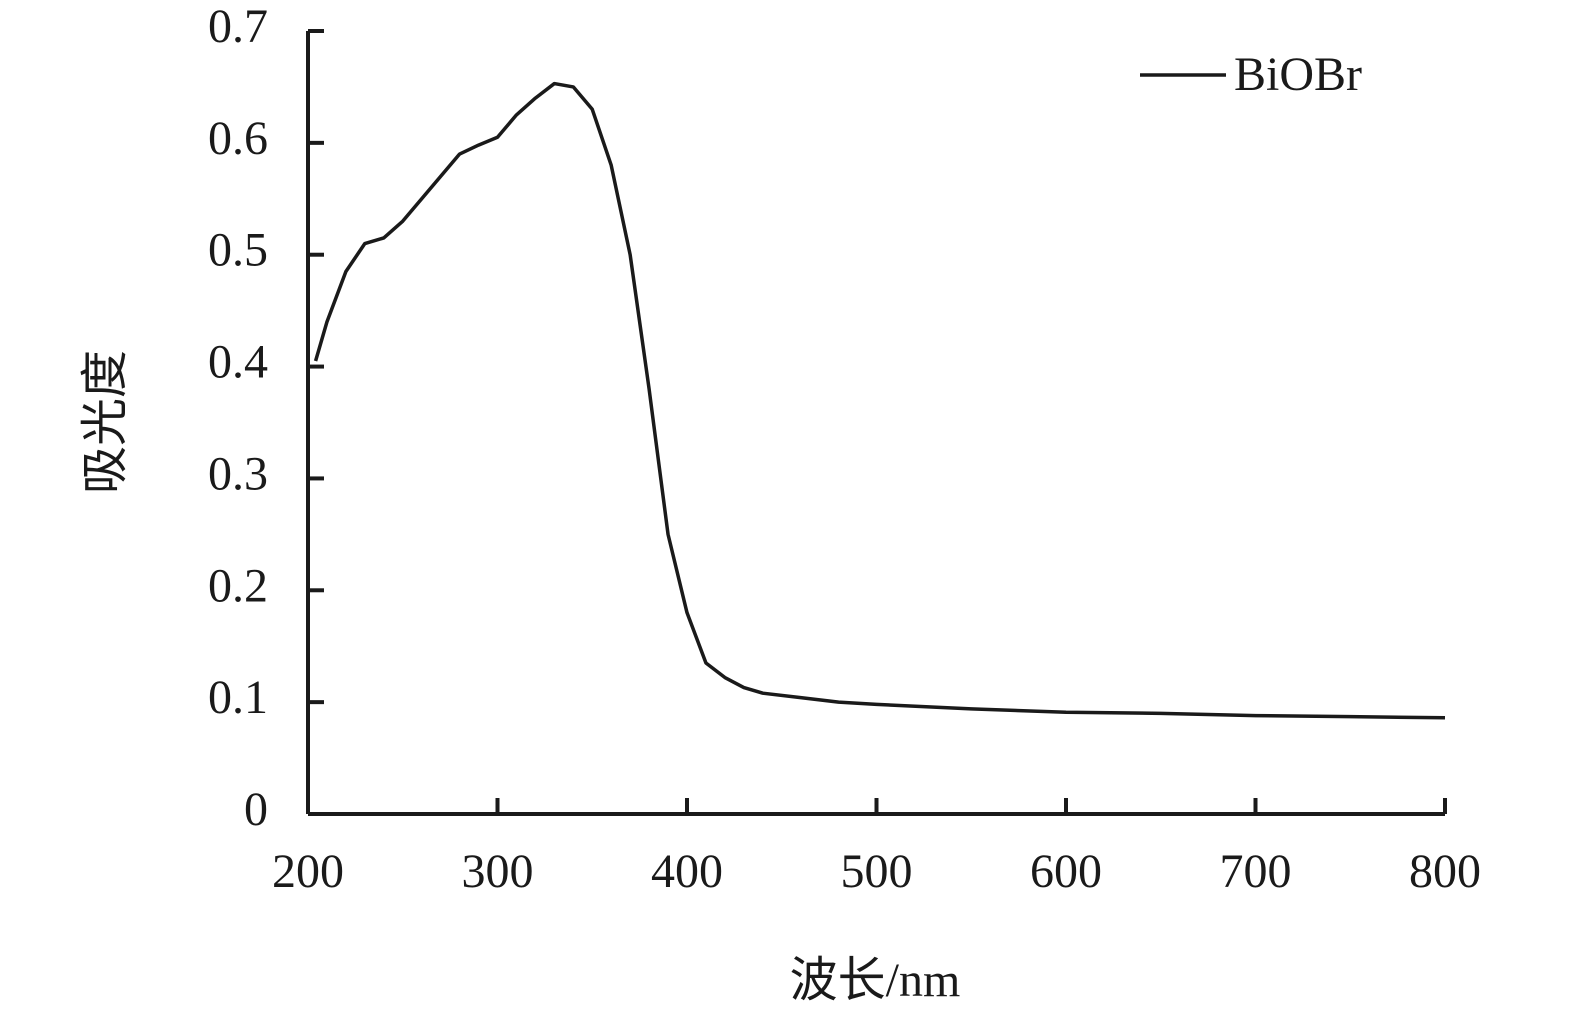 The height and width of the screenshot is (1029, 1575). Describe the element at coordinates (875, 980) in the screenshot. I see `x-axis-label: 波长/nm` at that location.